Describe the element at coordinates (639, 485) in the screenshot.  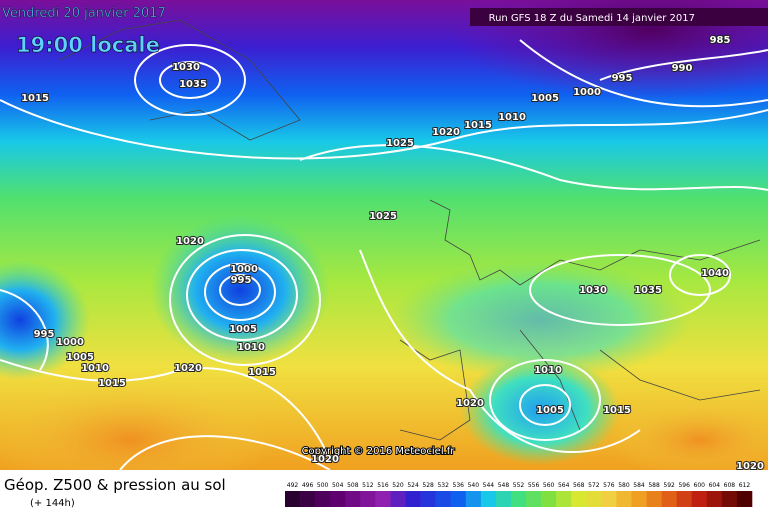
I see `scale-label: 584` at that location.